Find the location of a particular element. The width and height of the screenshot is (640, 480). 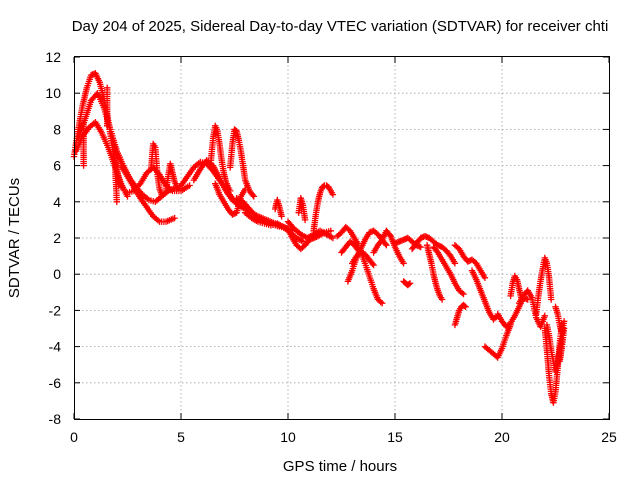

y-tick-labels: -8 -6 -4 -2 0 2 4 6 8 10 12 is located at coordinates (53, 238).